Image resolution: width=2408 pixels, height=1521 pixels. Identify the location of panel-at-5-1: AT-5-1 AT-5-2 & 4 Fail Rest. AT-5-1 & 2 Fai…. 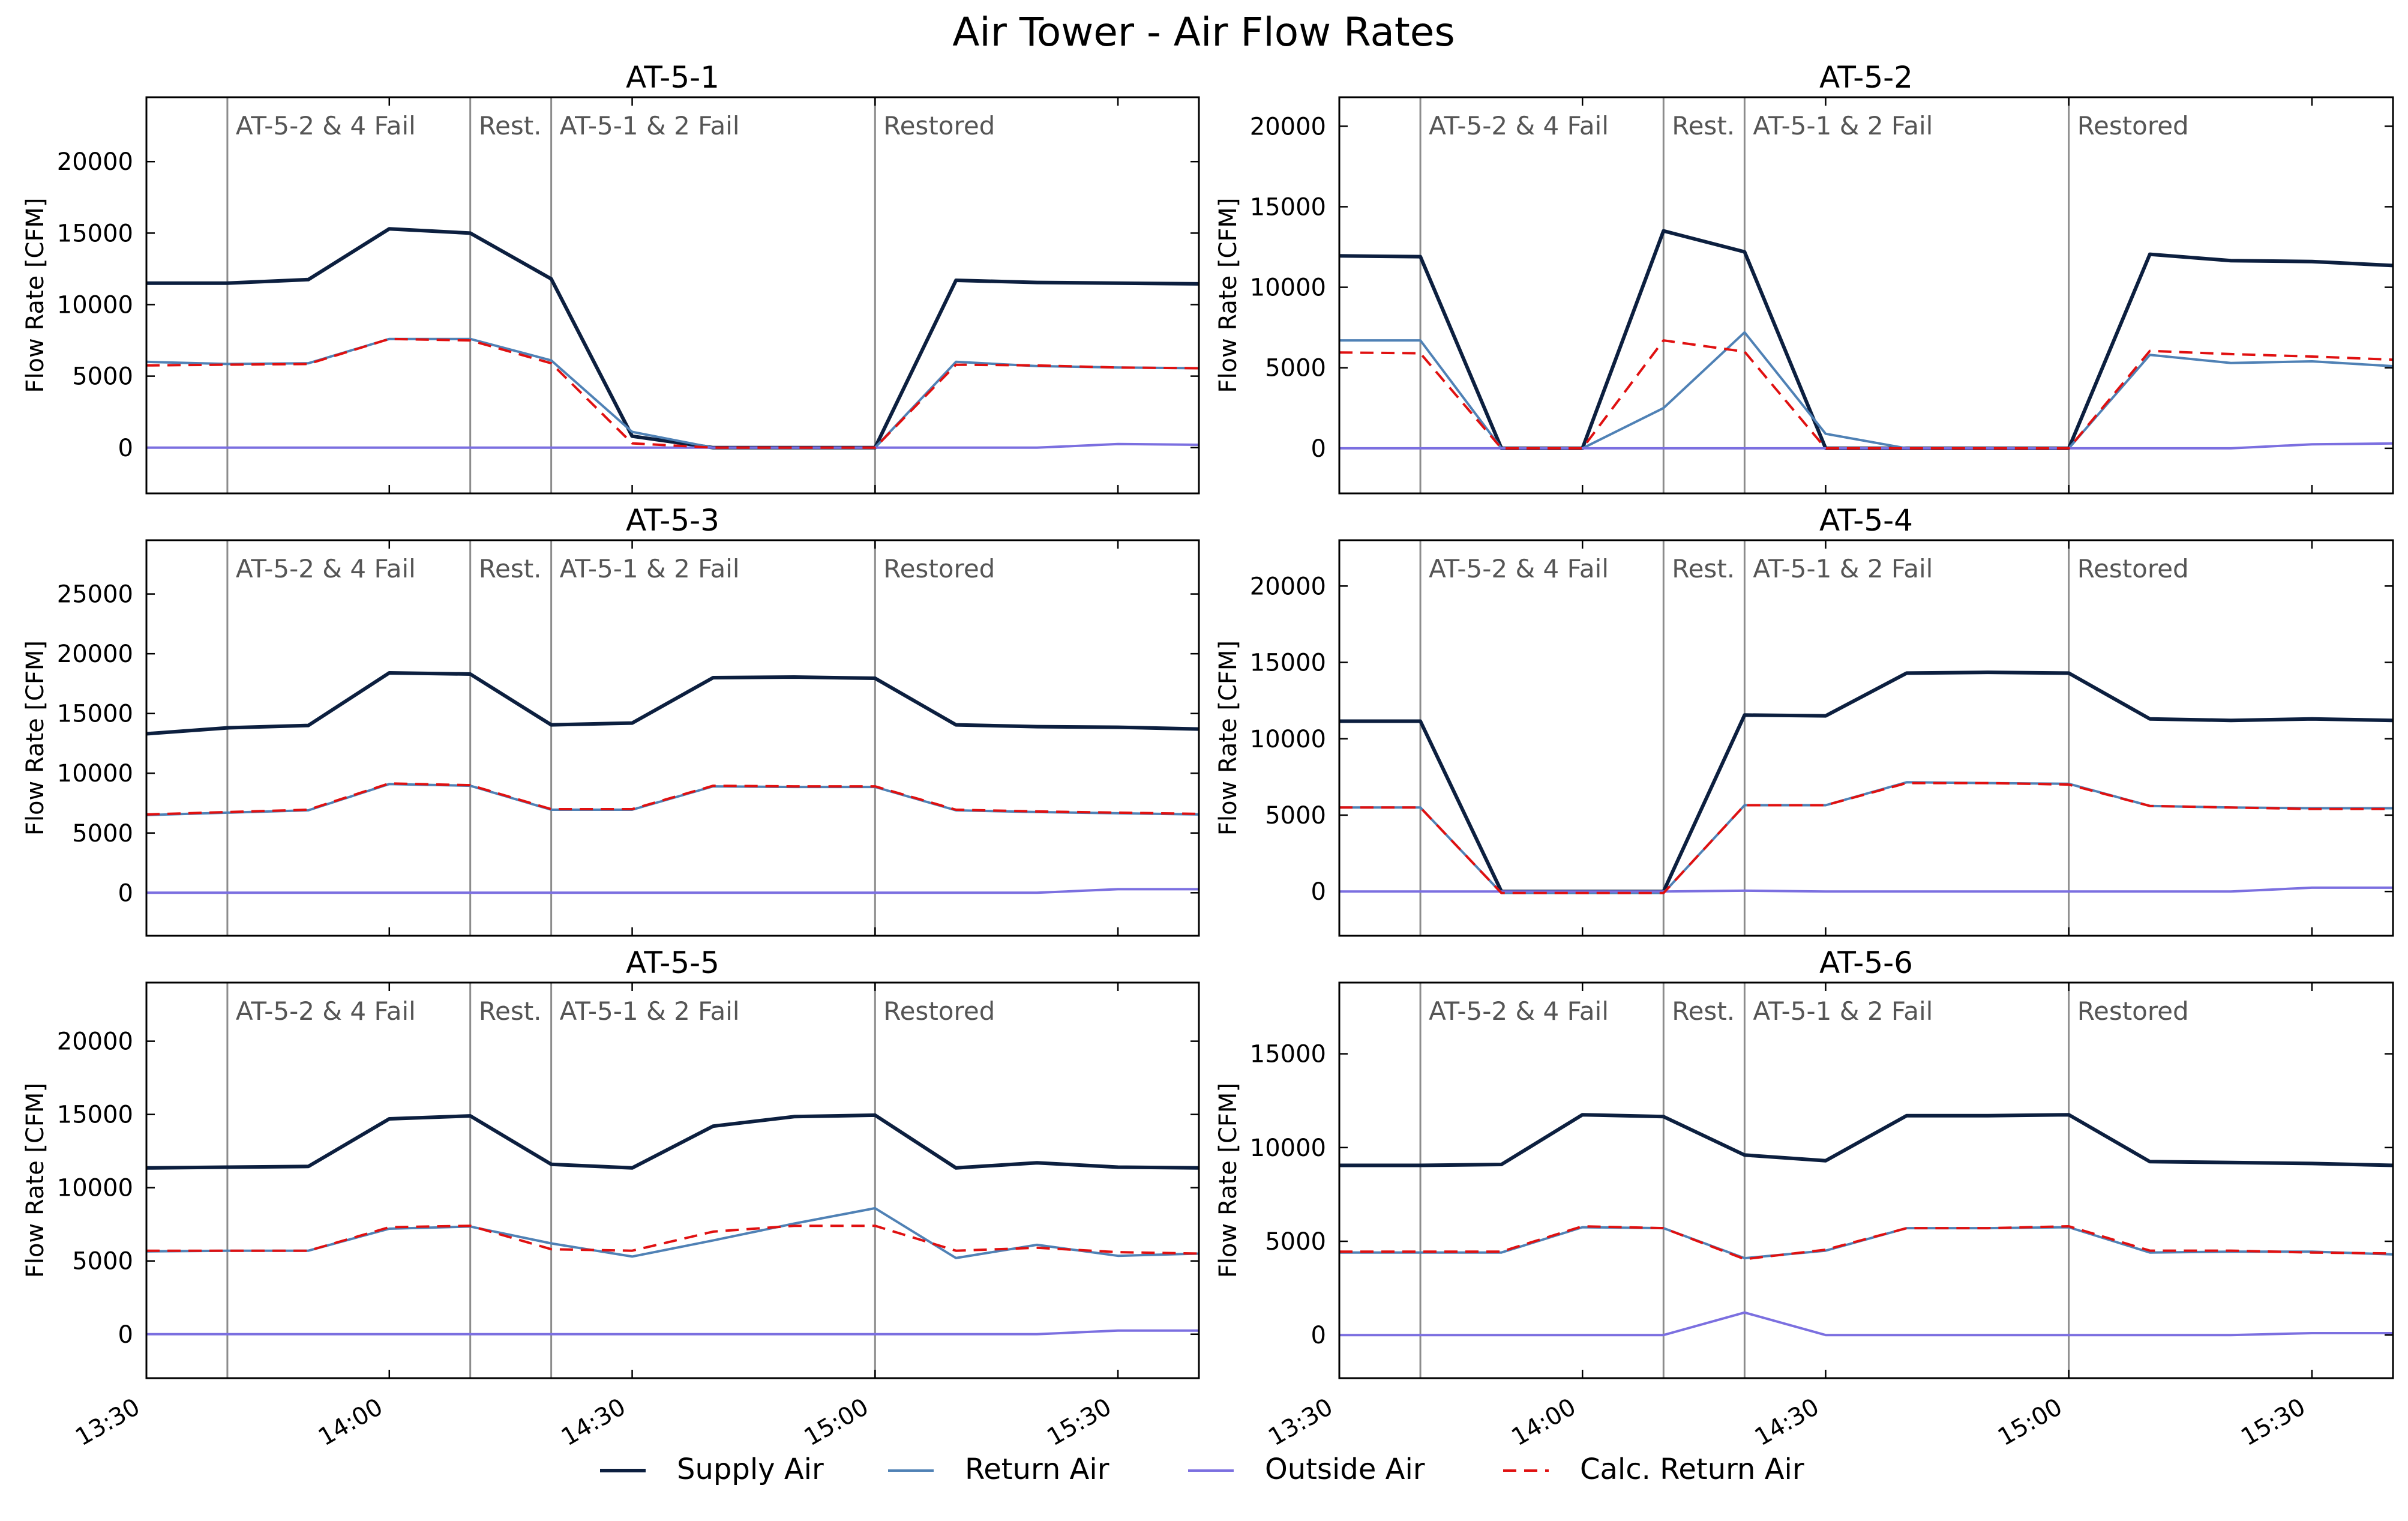
(611, 277).